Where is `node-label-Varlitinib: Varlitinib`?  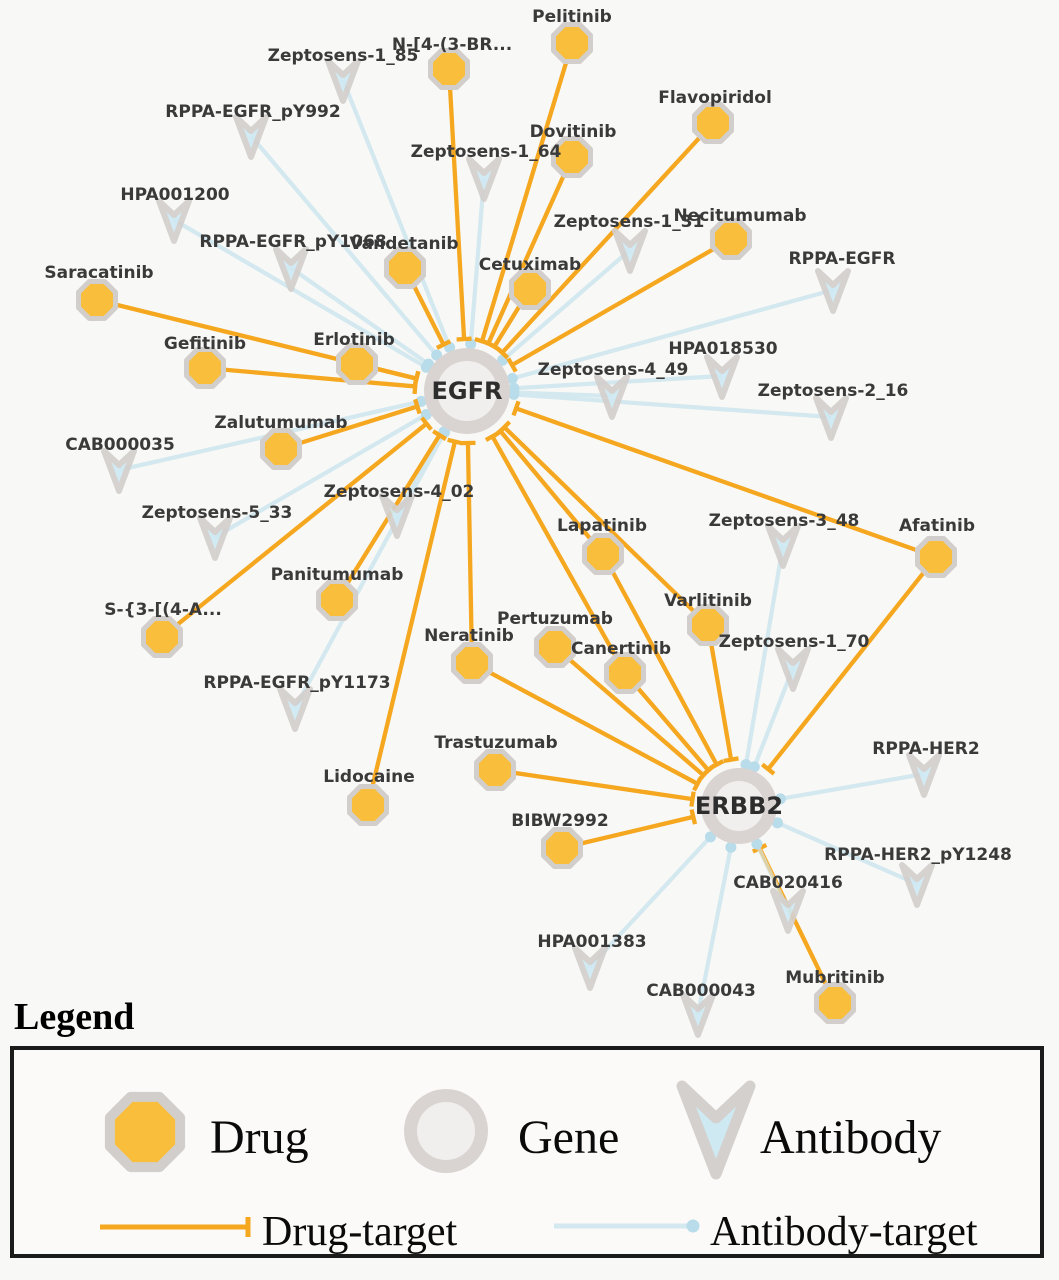 node-label-Varlitinib: Varlitinib is located at coordinates (708, 601).